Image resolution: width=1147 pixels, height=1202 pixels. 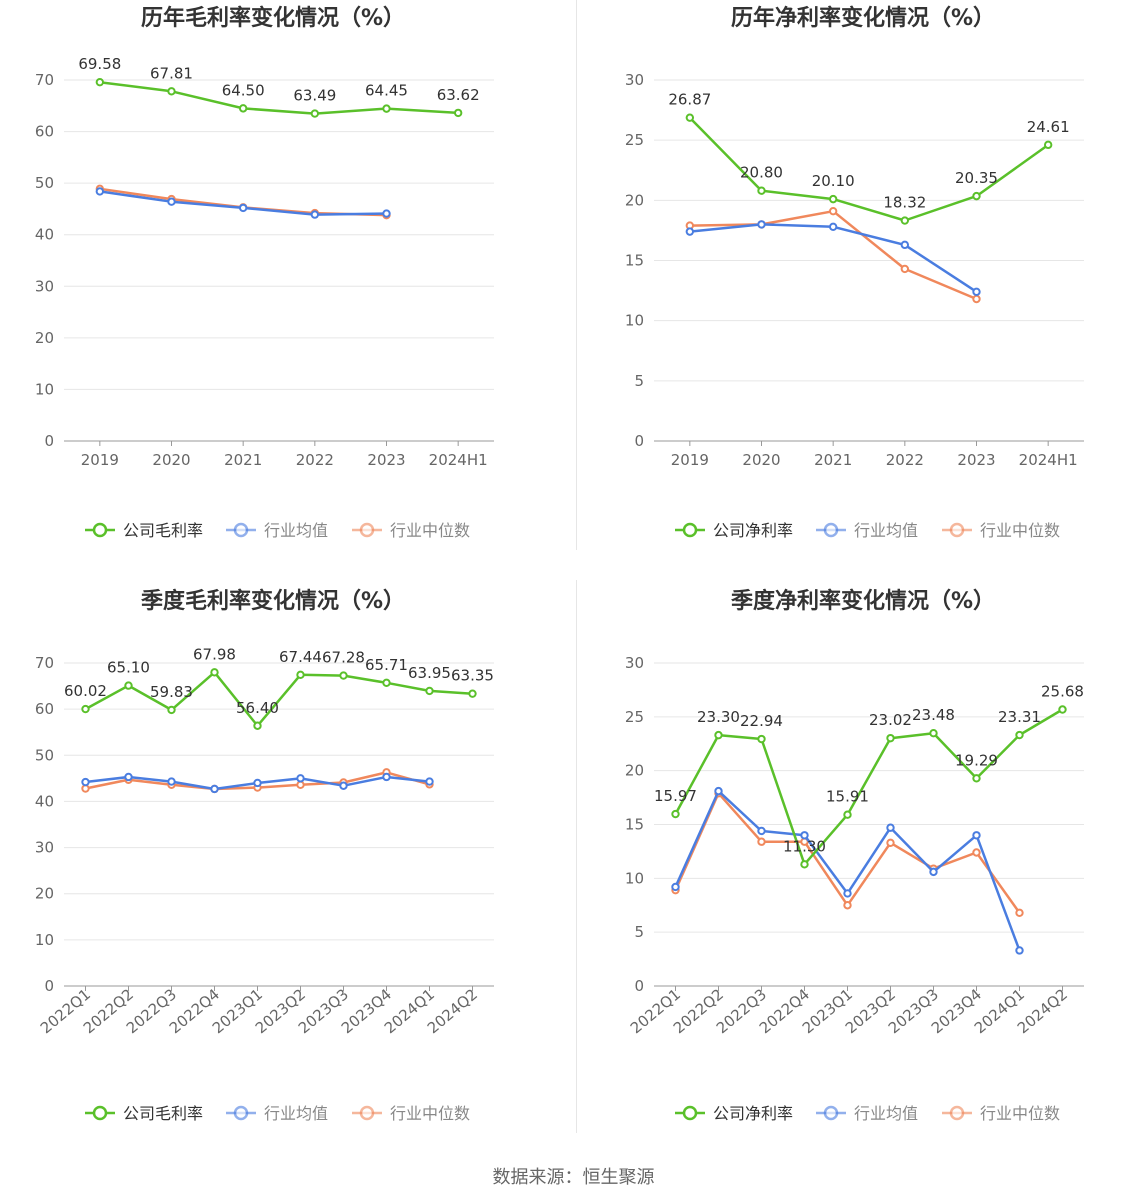 I want to click on data-source-note: 数据来源：恒生聚源, so click(x=573, y=1177).